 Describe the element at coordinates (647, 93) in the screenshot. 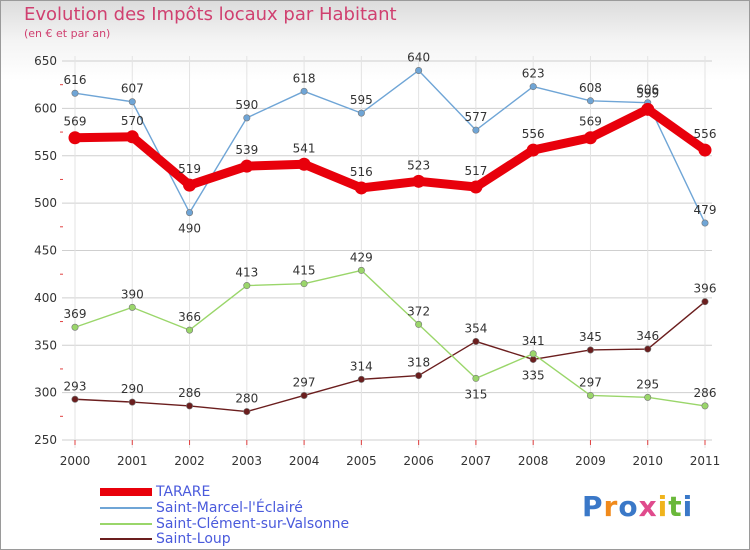

I see `data-label: 599` at that location.